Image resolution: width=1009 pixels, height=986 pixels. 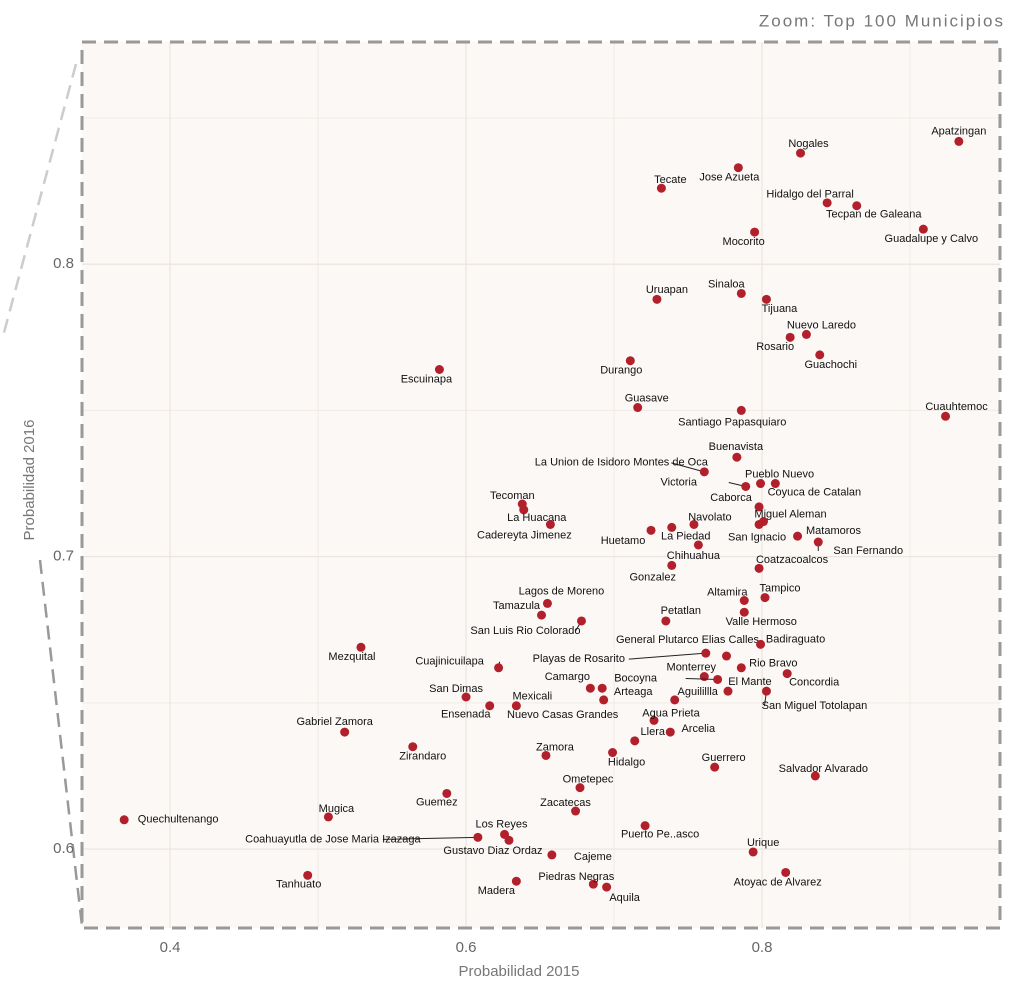 I want to click on point-label: Badiraguato, so click(x=795, y=639).